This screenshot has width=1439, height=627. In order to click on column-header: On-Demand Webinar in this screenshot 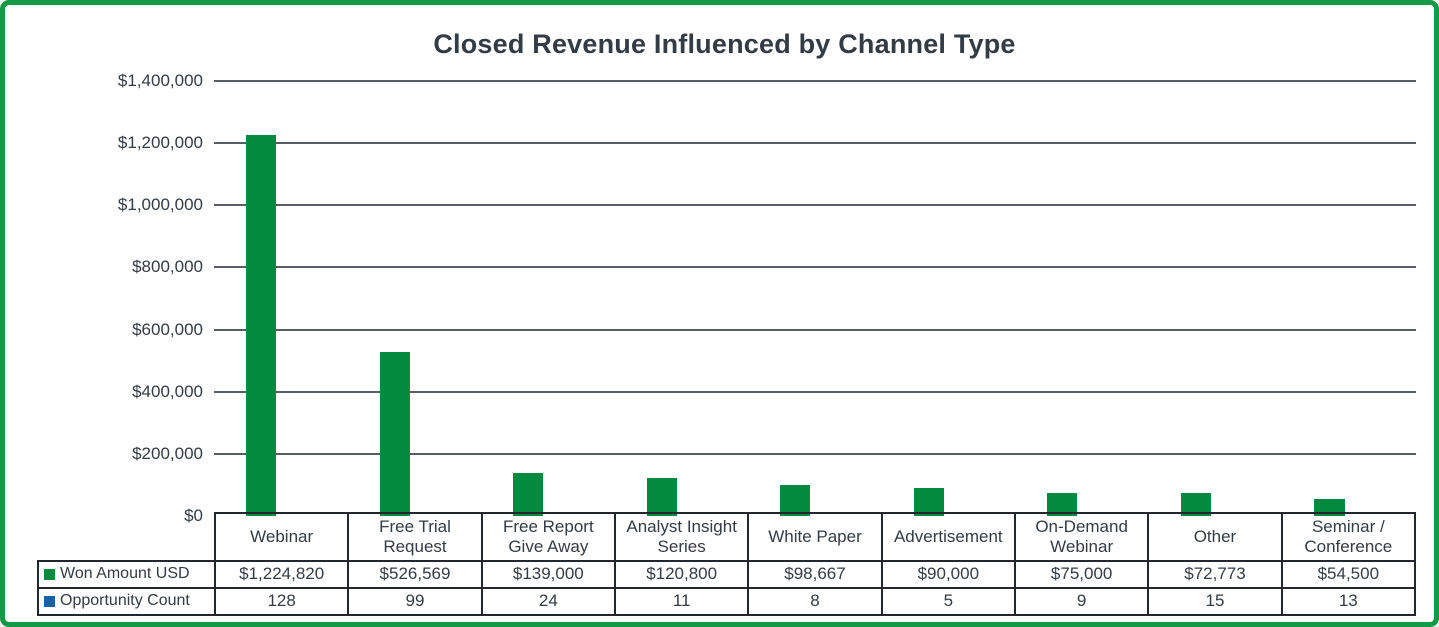, I will do `click(1081, 537)`.